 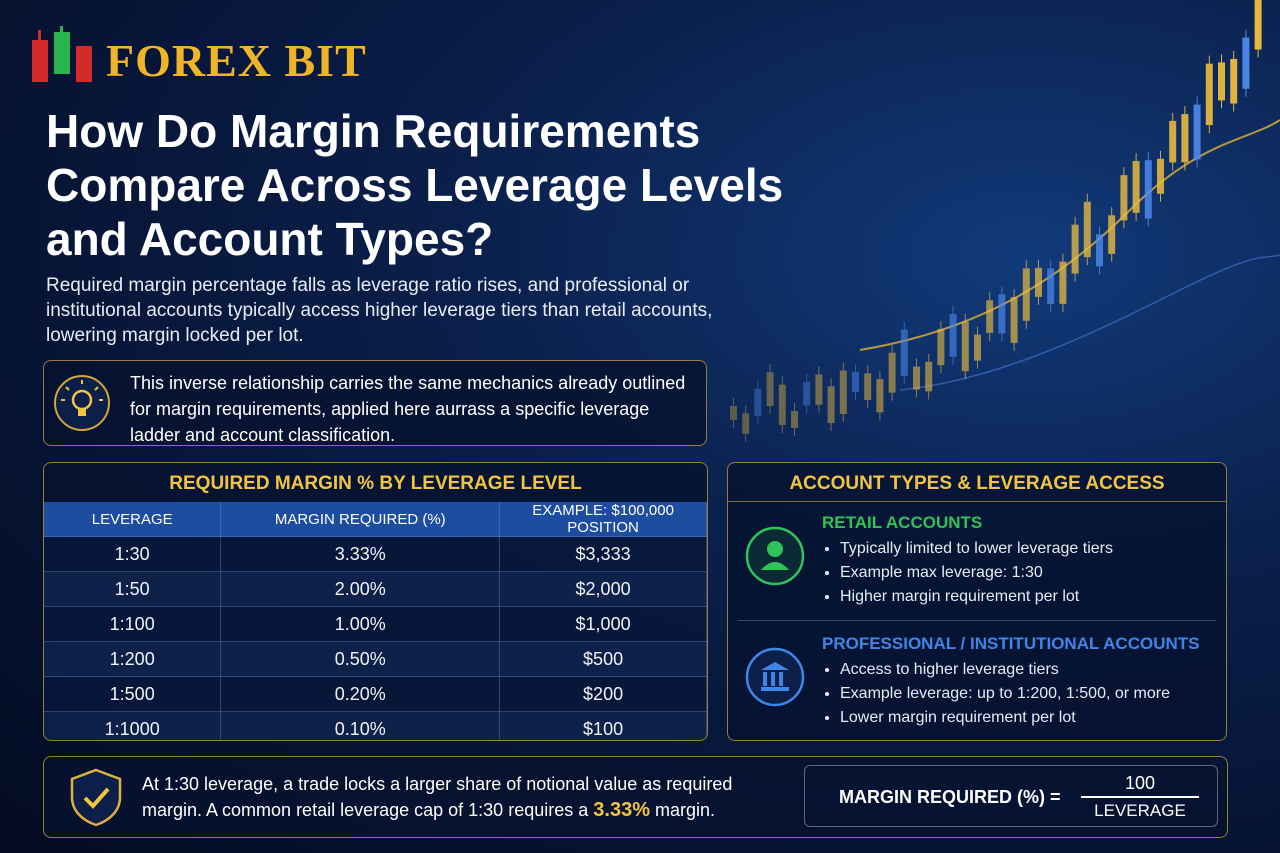 I want to click on table-title: REQUIRED MARGIN % BY LEVERAGE LEVEL, so click(x=375, y=483).